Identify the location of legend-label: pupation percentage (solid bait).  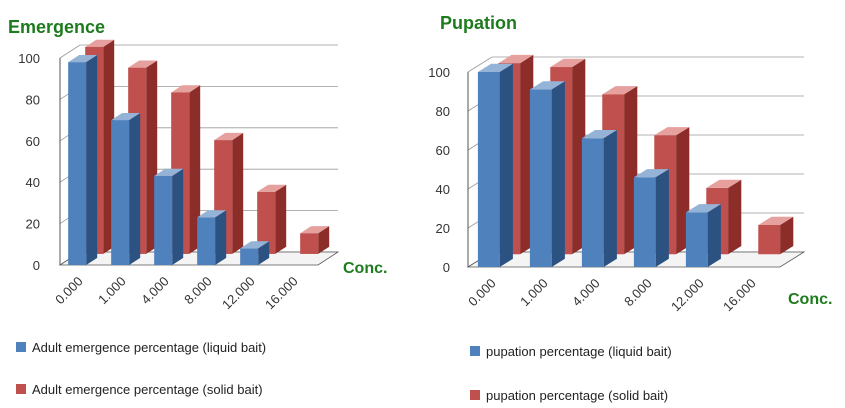
(577, 395).